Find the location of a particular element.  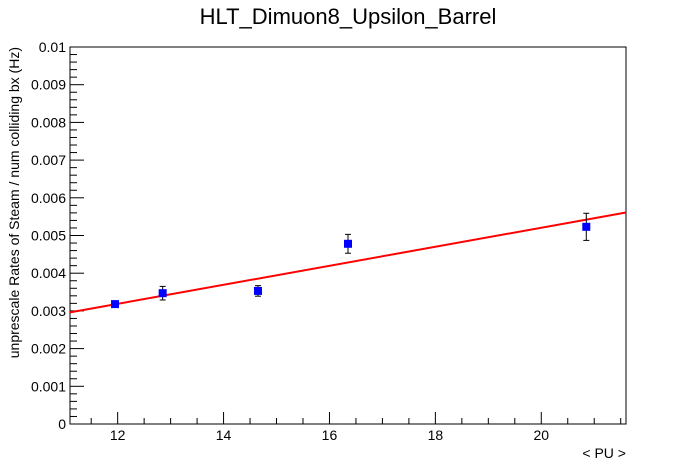

y-tick-label: 0.001 is located at coordinates (48, 386).